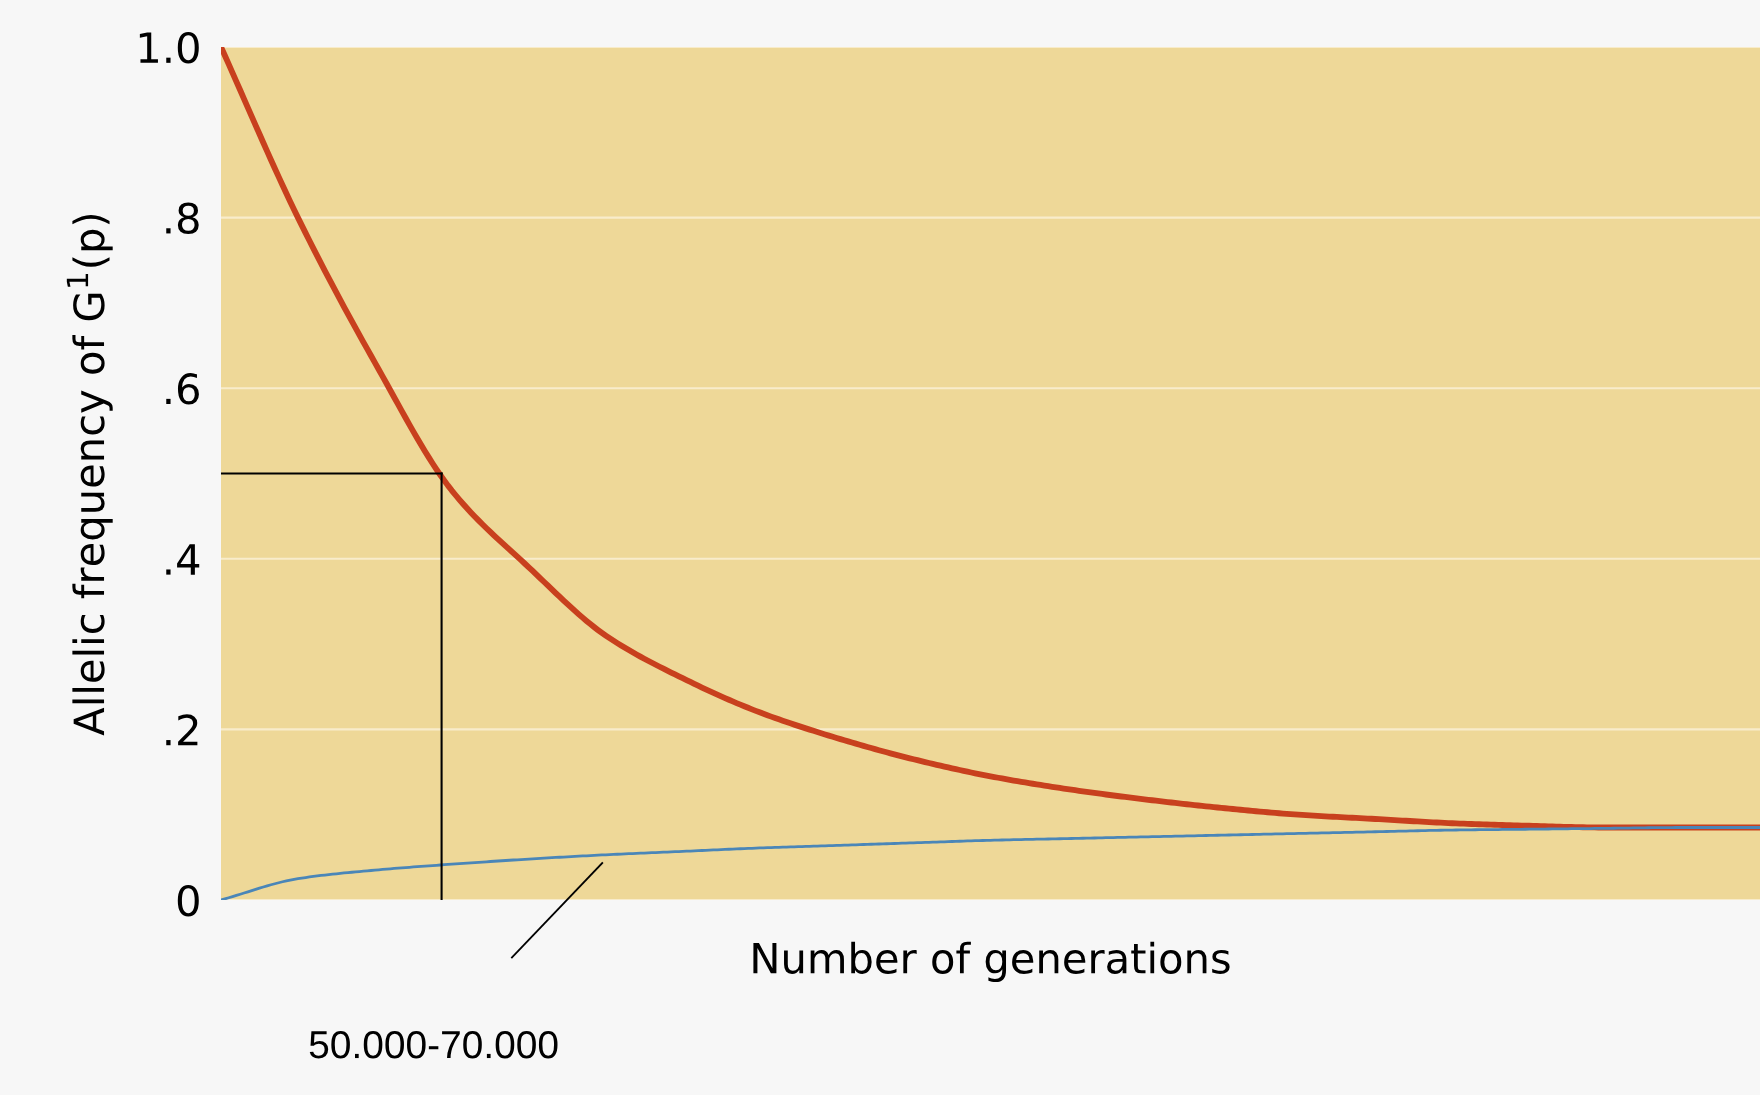  I want to click on y-tick-label: 0, so click(188, 900).